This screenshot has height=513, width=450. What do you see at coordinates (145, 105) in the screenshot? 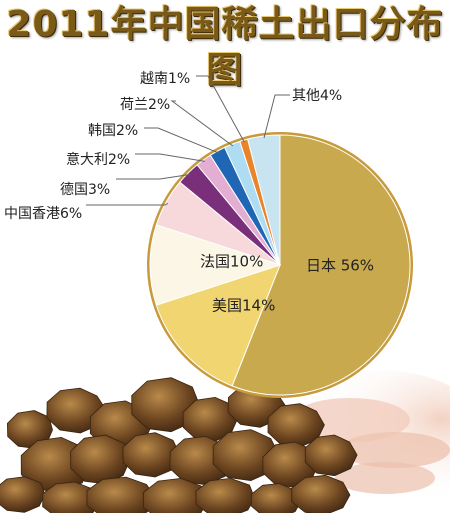
I see `slice-label-荷兰: 荷兰2%` at bounding box center [145, 105].